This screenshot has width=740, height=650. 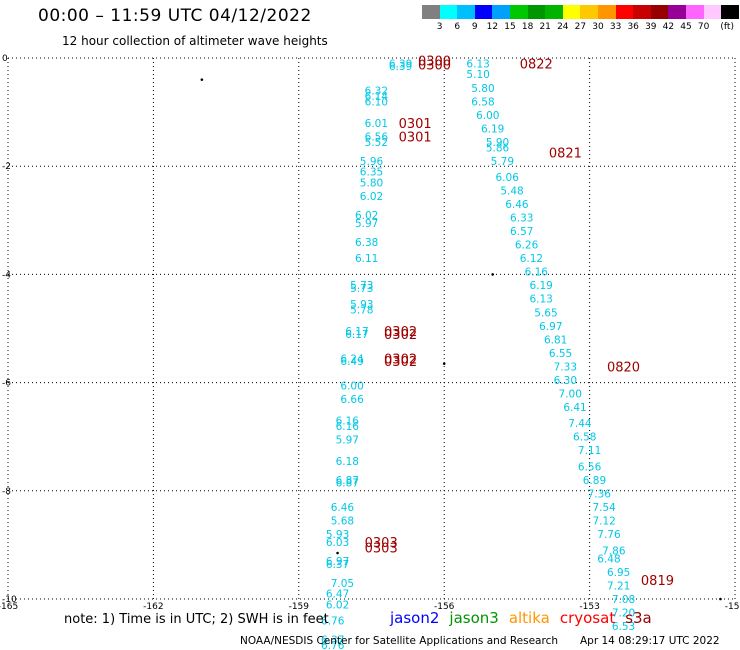 I want to click on swh-value: 7.21, so click(x=618, y=586).